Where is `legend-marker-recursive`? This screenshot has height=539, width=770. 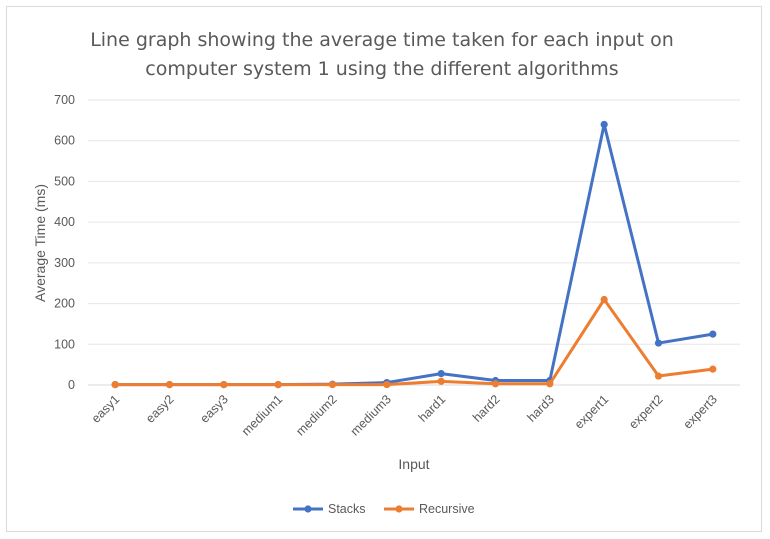 legend-marker-recursive is located at coordinates (399, 509).